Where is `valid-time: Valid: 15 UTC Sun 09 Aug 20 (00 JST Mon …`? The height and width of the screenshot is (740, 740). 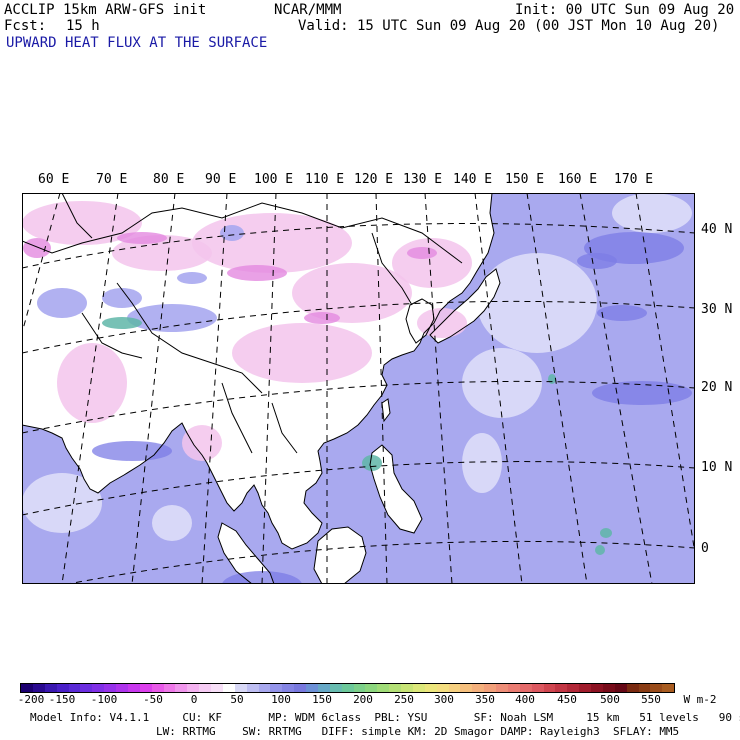 valid-time: Valid: 15 UTC Sun 09 Aug 20 (00 JST Mon … is located at coordinates (509, 26).